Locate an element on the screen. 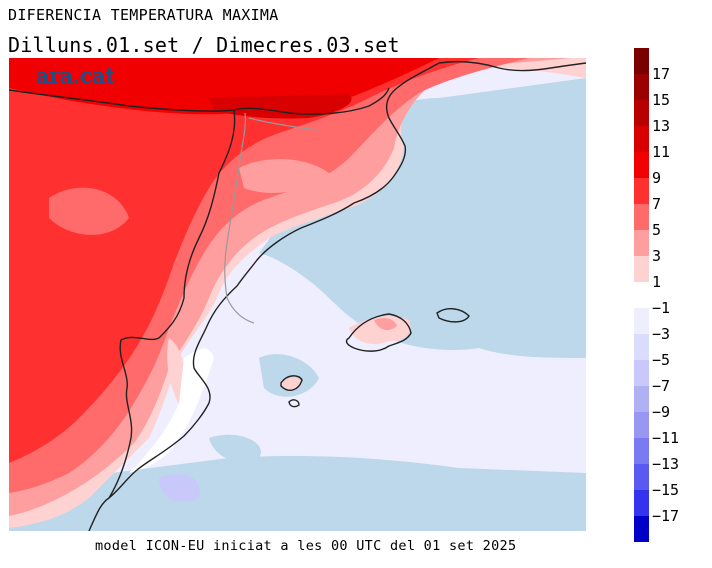 The height and width of the screenshot is (568, 712). colorbar-tick-label: −1 is located at coordinates (661, 308).